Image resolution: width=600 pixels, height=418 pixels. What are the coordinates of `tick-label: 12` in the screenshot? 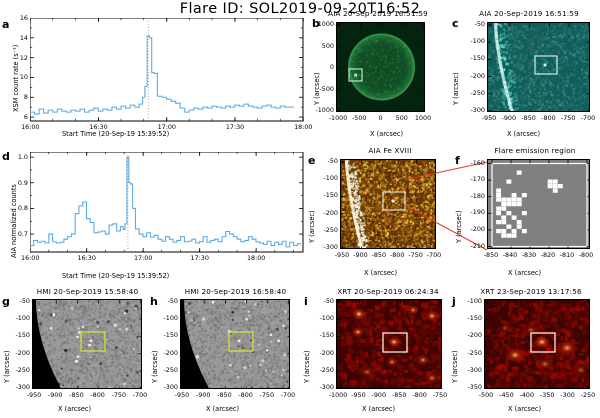 It's located at (23, 57).